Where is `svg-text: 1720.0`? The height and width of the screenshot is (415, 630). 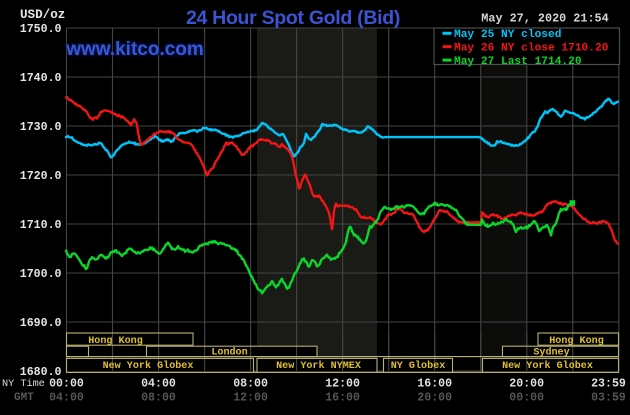
svg-text: 1720.0 is located at coordinates (41, 176).